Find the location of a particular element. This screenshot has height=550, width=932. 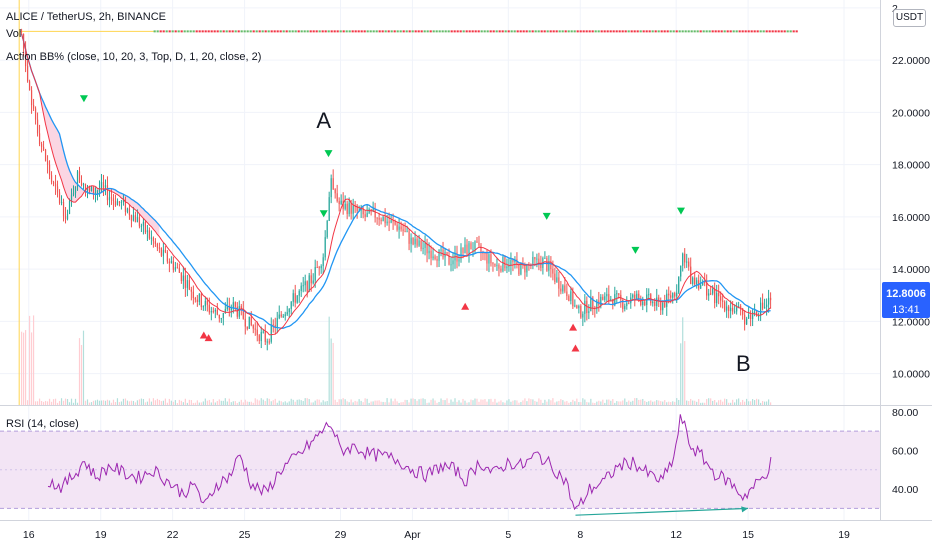

currency-selector: USDT is located at coordinates (909, 18).